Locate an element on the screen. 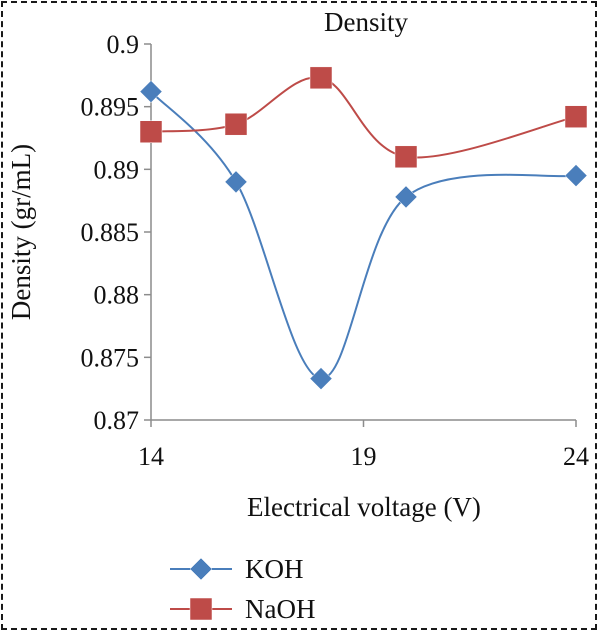 Image resolution: width=600 pixels, height=633 pixels. y-axis-ticks: 0.9 0.895 0.89 0.885 0.88 0.875 0.87 is located at coordinates (116, 232).